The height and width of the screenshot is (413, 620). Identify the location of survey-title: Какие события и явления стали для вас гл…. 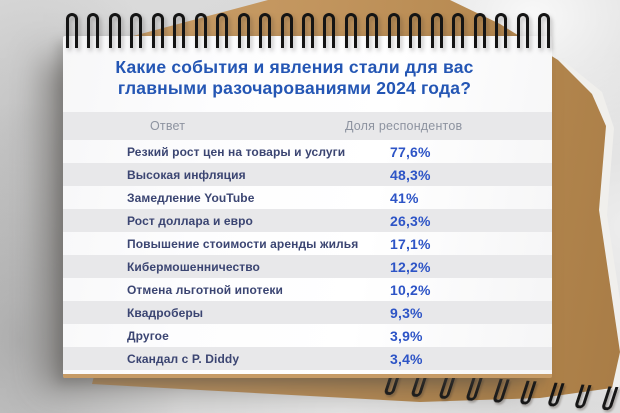
(294, 78).